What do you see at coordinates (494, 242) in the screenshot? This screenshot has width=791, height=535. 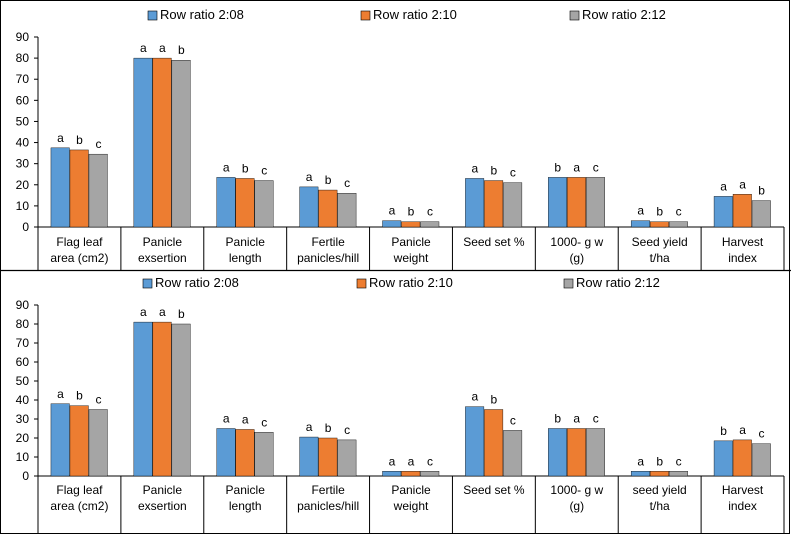 I see `category-label: Seed set %` at bounding box center [494, 242].